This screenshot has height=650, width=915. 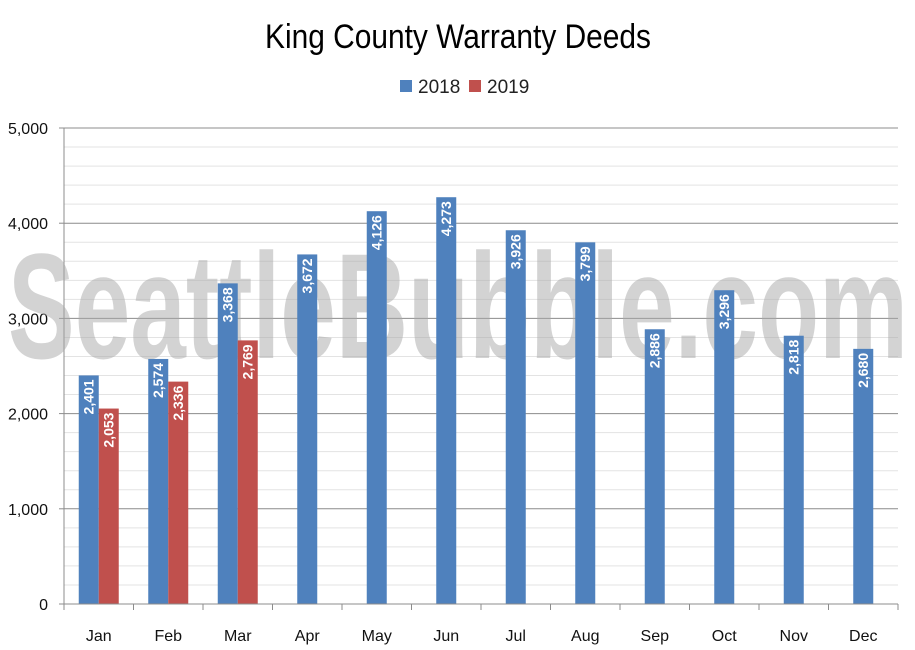 I want to click on x-tick-label: Feb, so click(x=168, y=636).